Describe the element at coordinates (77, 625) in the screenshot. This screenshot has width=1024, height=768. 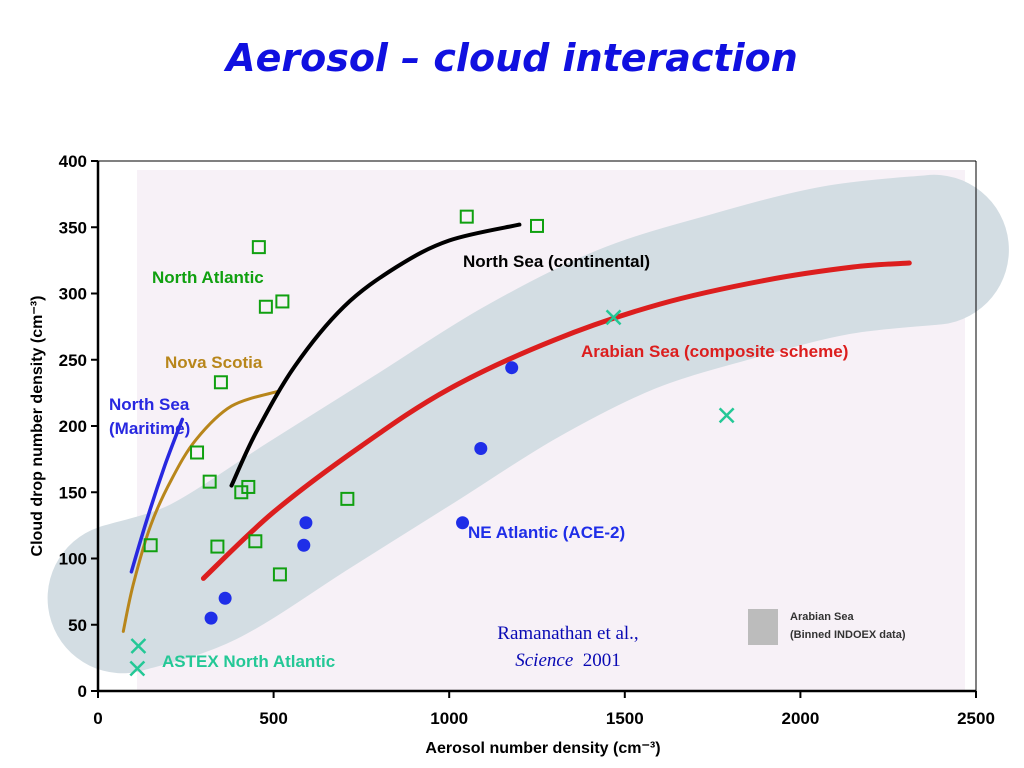
I see `y-tick-label: 50` at that location.